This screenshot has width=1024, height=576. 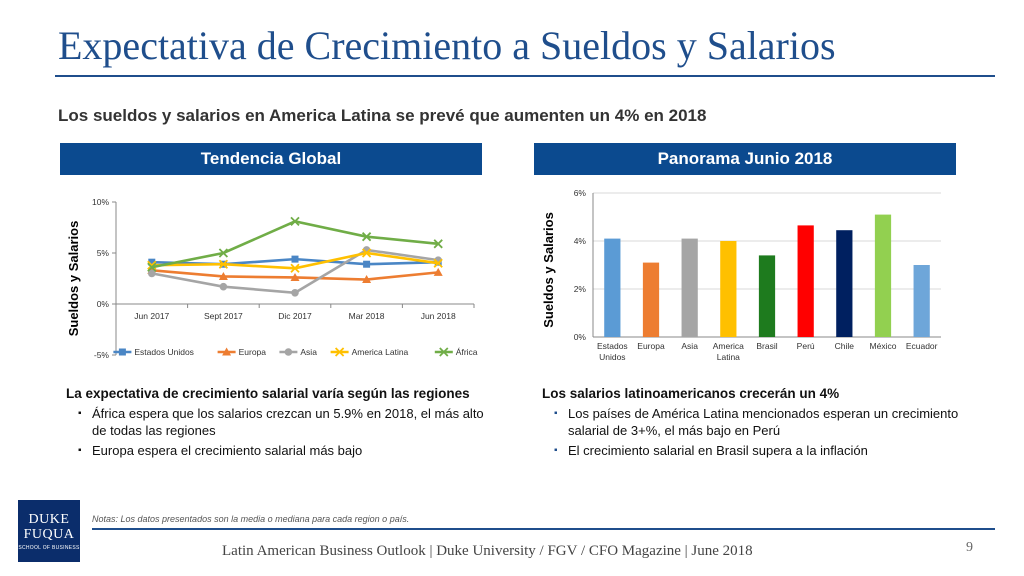 I want to click on legend-item: África, so click(x=456, y=352).